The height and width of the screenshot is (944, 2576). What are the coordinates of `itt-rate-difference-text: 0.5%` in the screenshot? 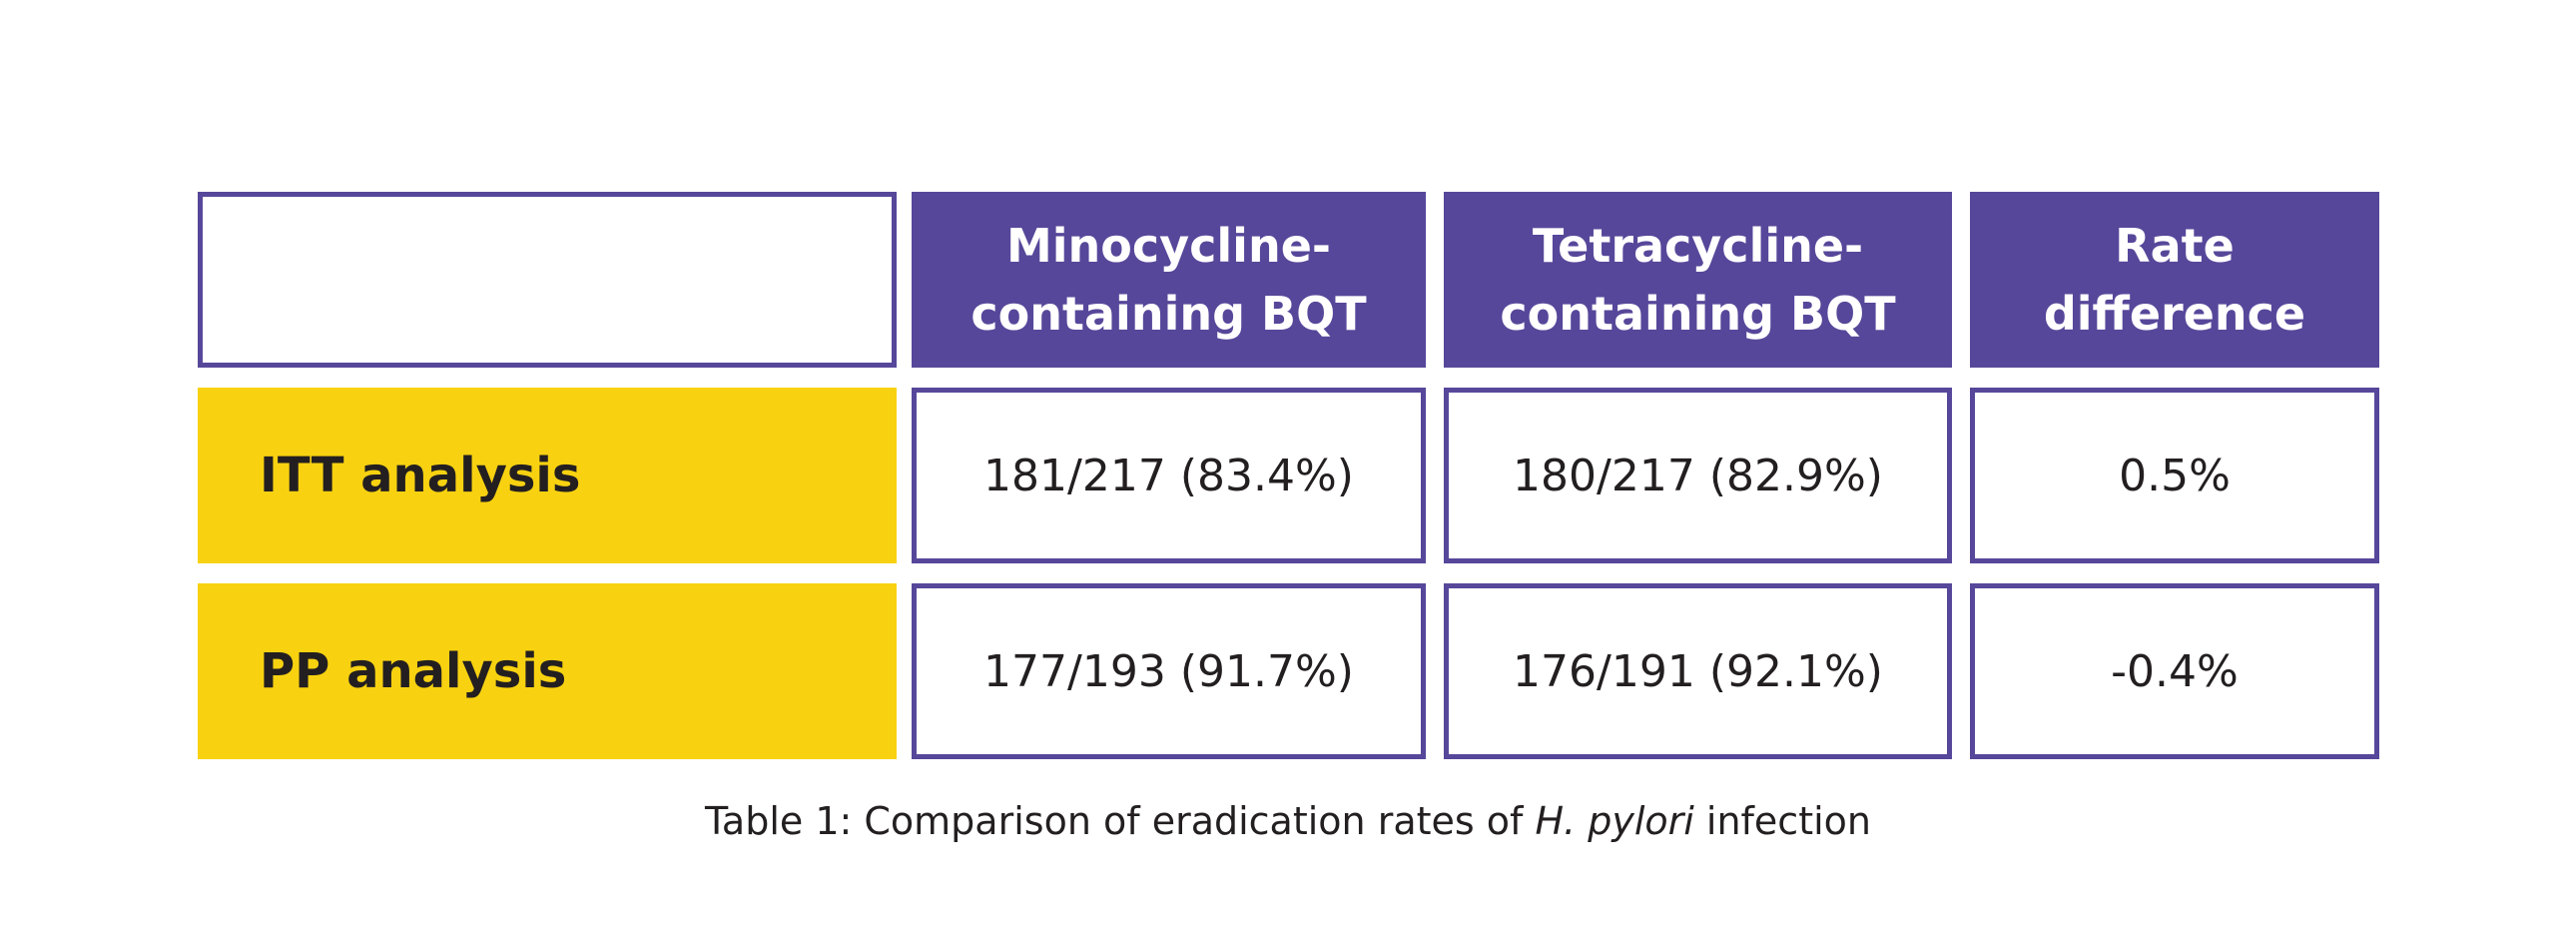 It's located at (2175, 475).